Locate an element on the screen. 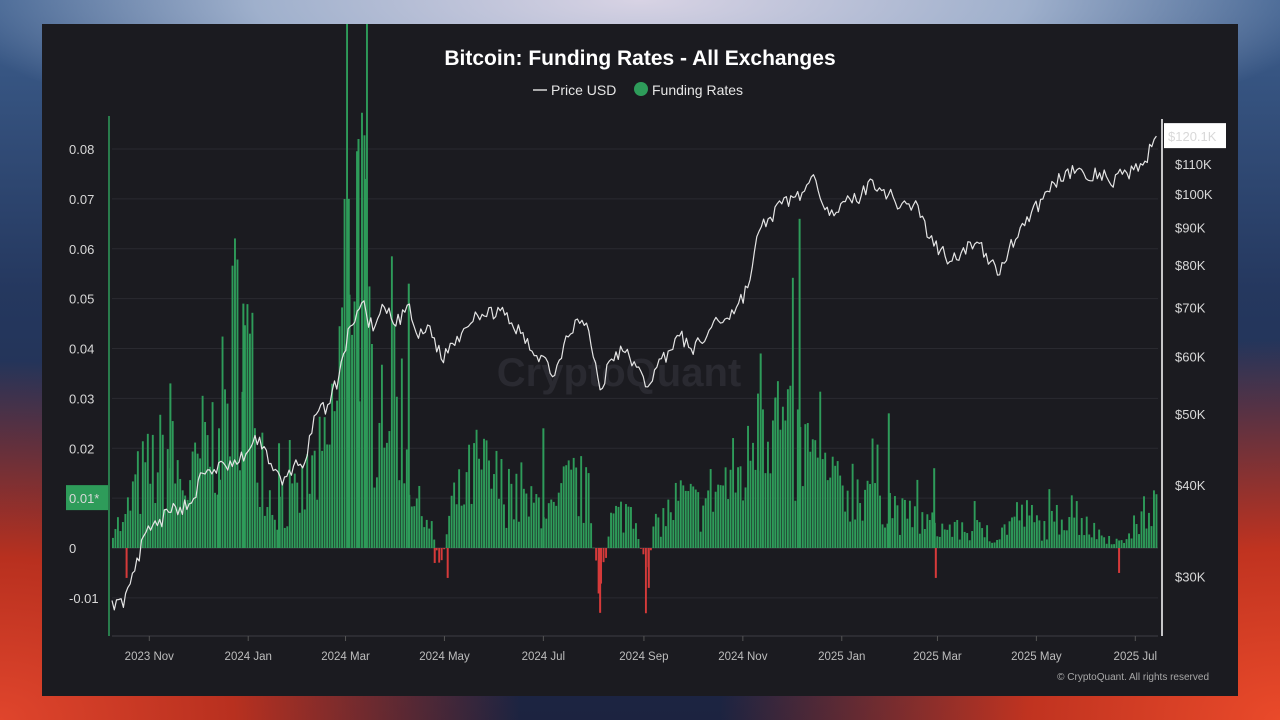  legend-item-price: Price USD is located at coordinates (574, 90).